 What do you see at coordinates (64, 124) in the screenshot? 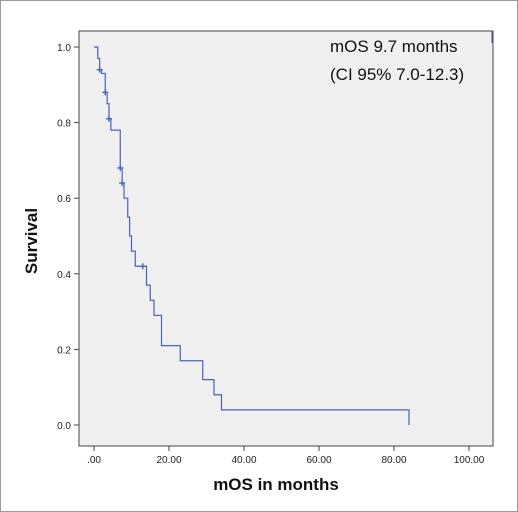
I see `y-tick-label: 0.8` at bounding box center [64, 124].